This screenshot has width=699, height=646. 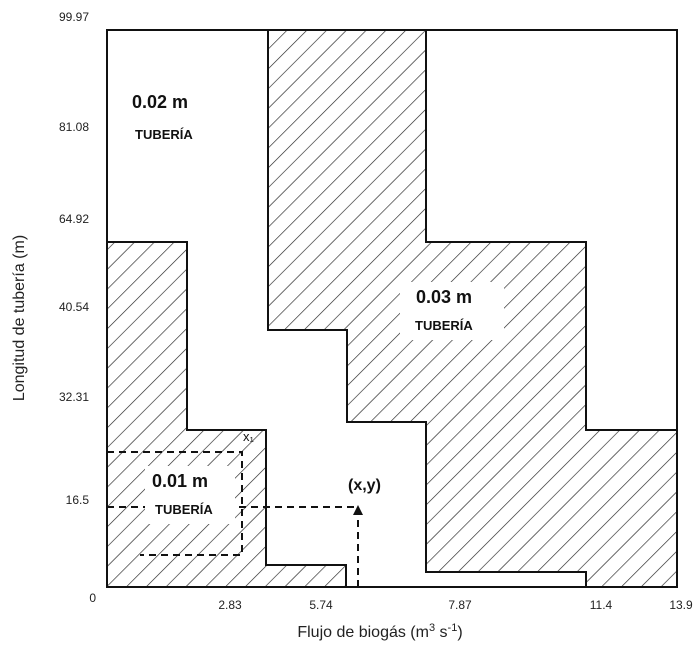 What do you see at coordinates (74, 219) in the screenshot?
I see `y-tick-label: 64.92` at bounding box center [74, 219].